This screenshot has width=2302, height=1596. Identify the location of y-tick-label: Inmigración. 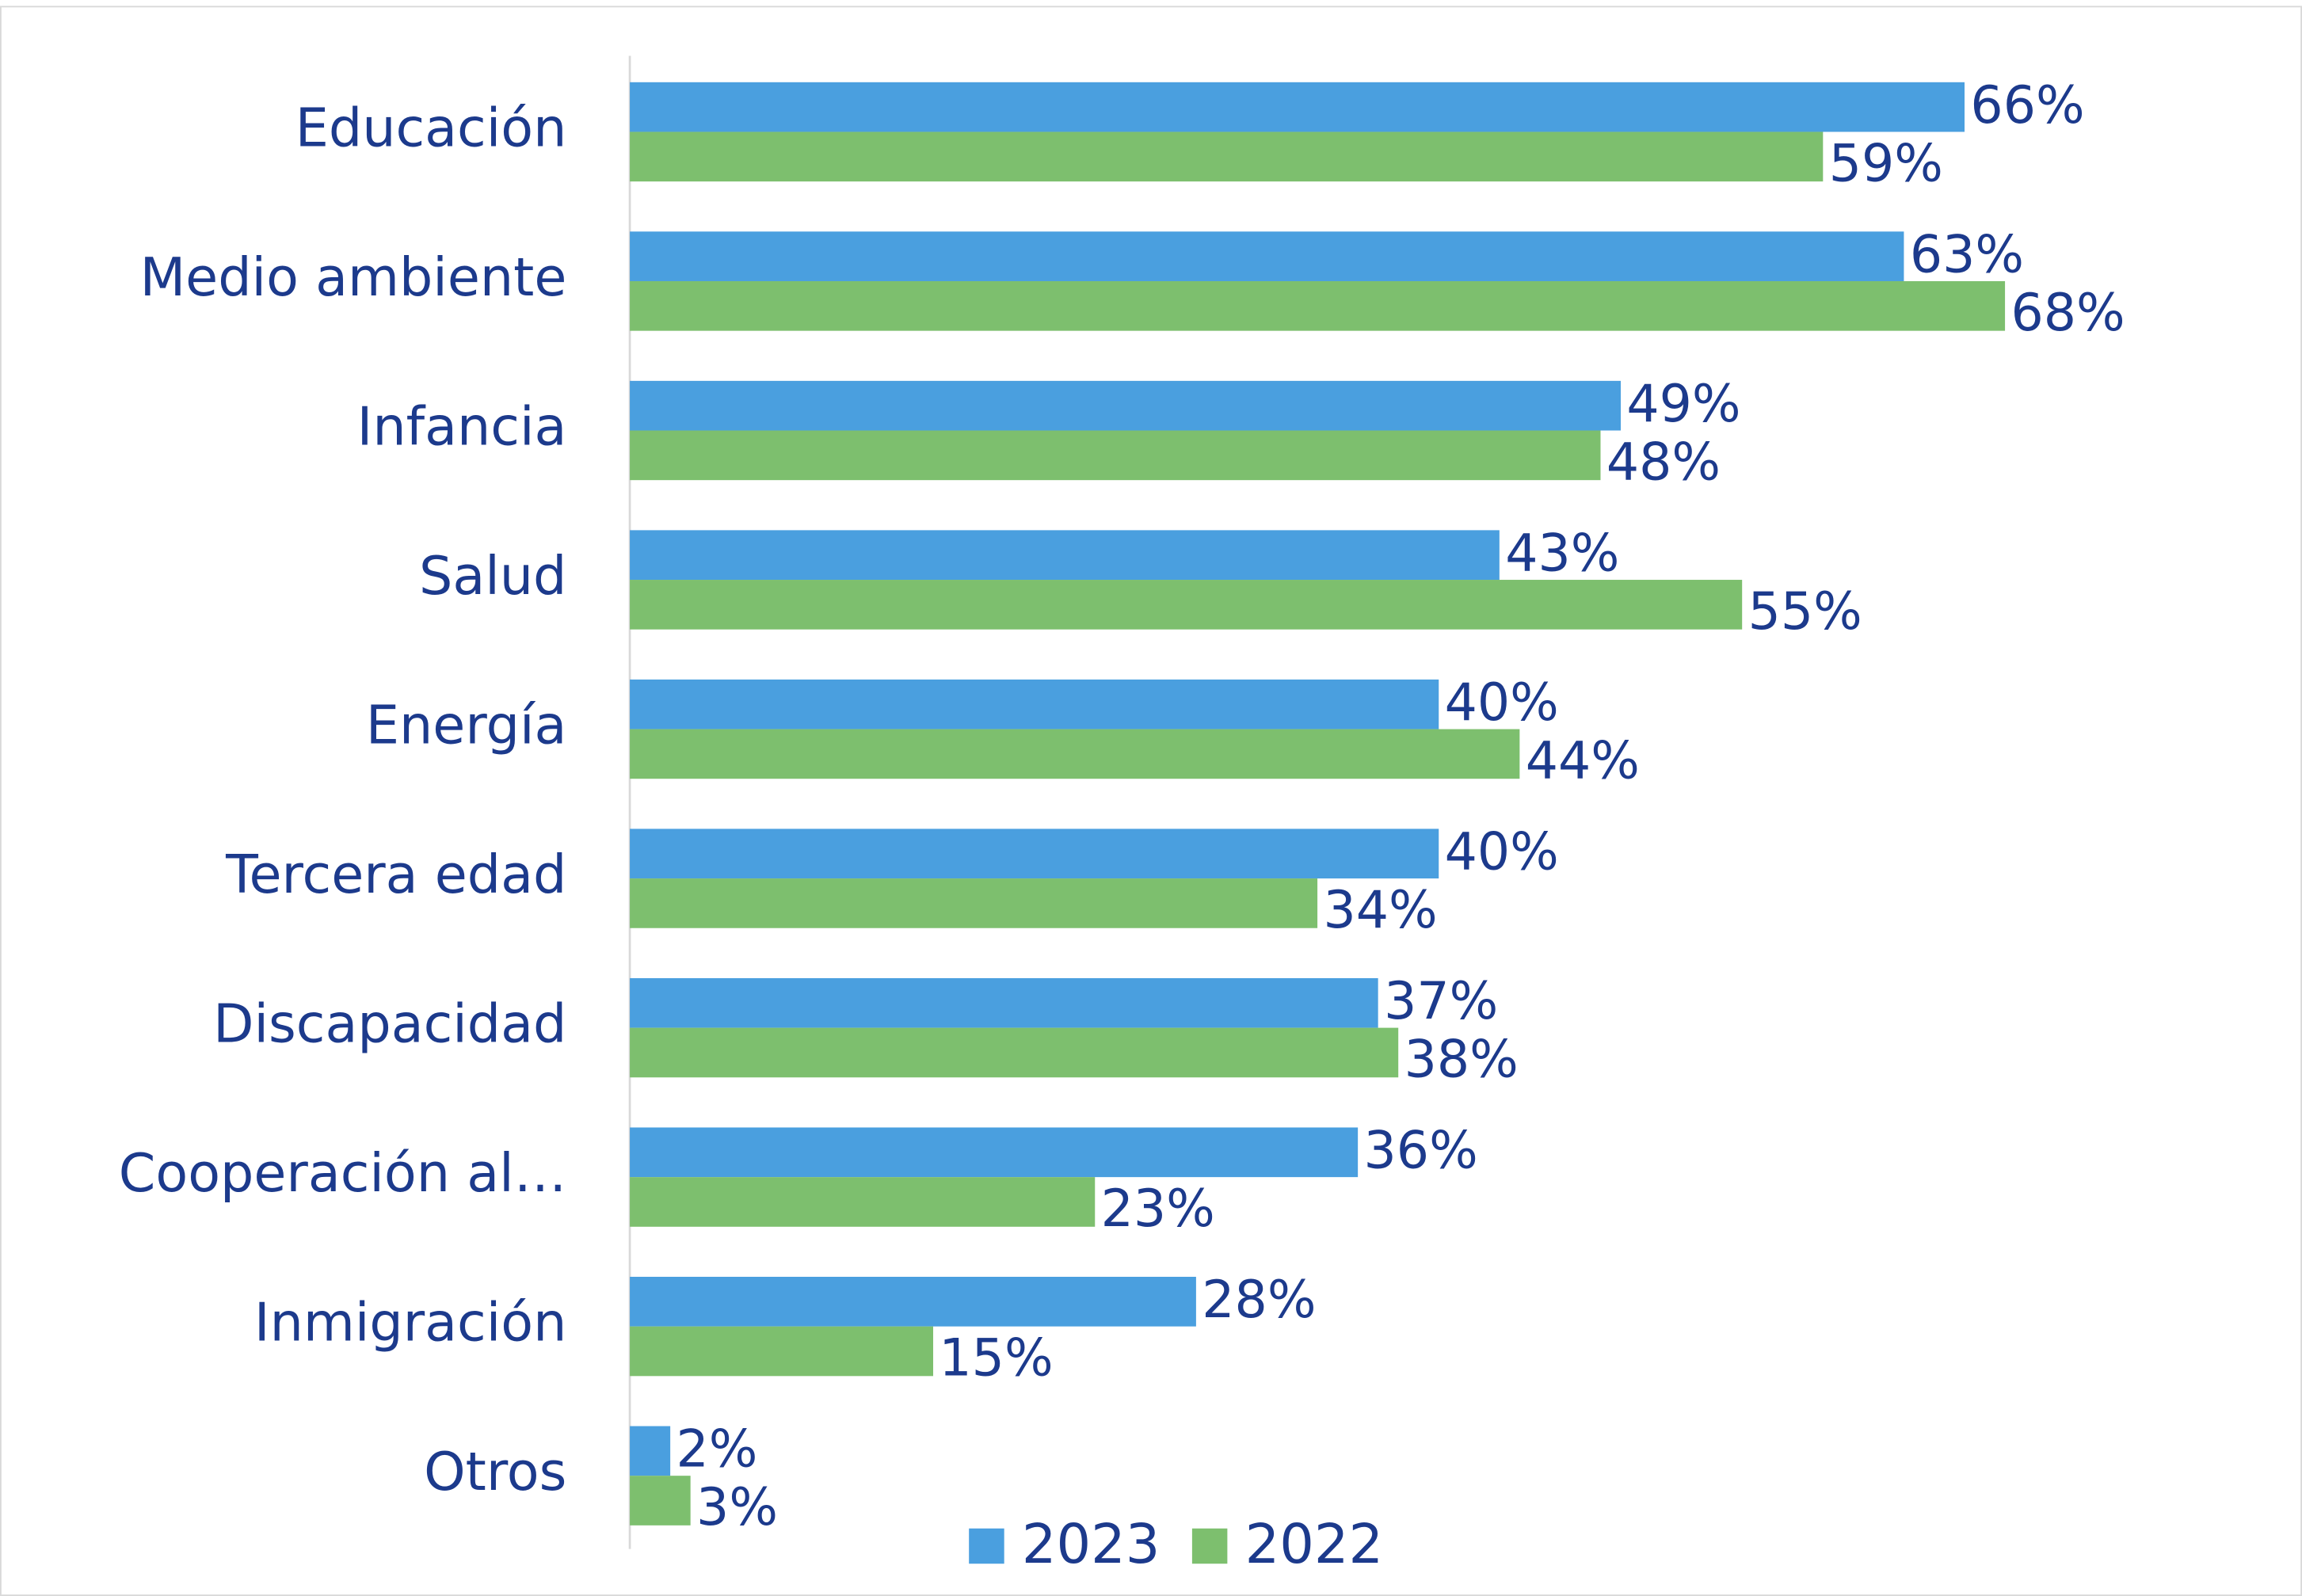
(410, 1323).